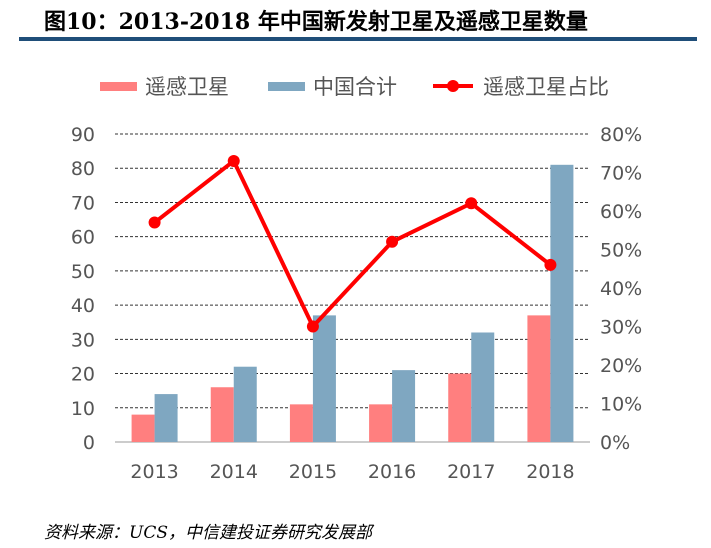 This screenshot has height=548, width=711. I want to click on y-tick-label: 50, so click(83, 272).